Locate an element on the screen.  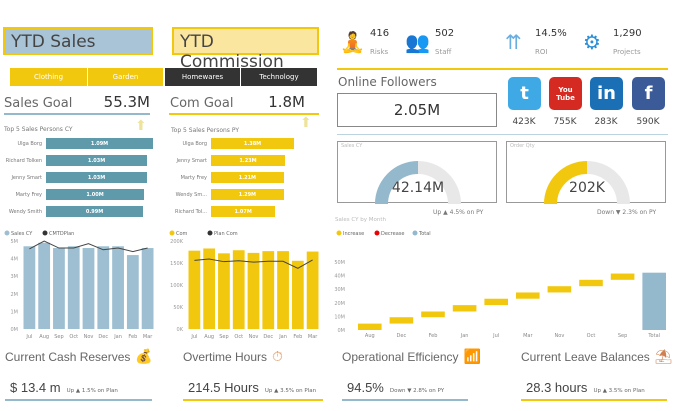
kpi-header: Operational Efficiency 📶 is located at coordinates (411, 357).